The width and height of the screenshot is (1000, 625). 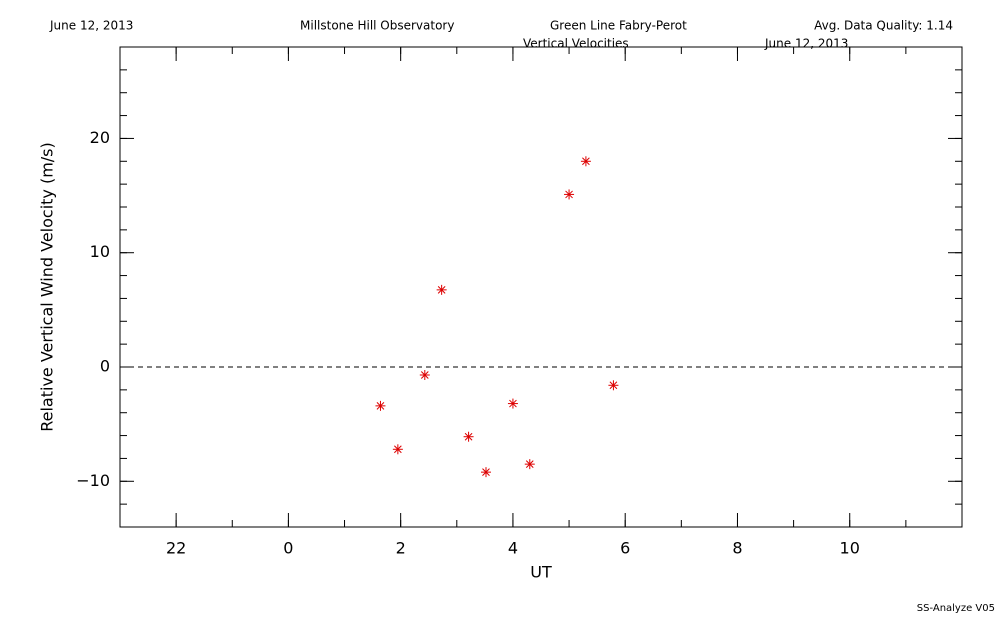 I want to click on x-tick-label: 6, so click(x=625, y=548).